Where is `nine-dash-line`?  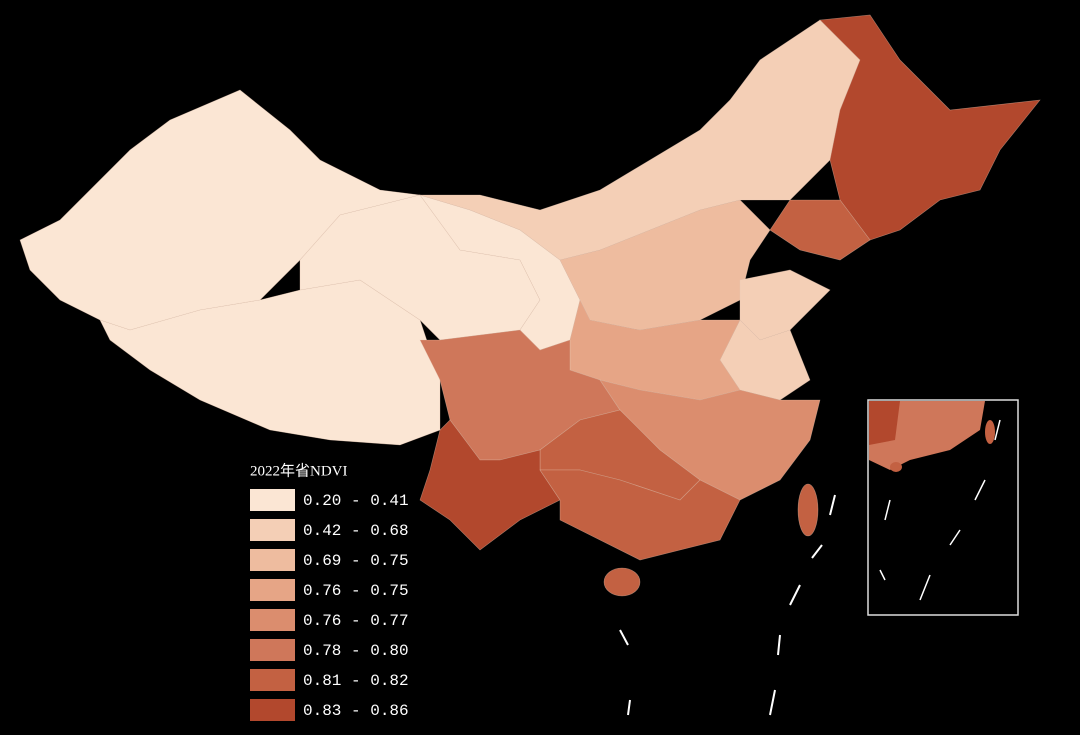 nine-dash-line is located at coordinates (727, 605).